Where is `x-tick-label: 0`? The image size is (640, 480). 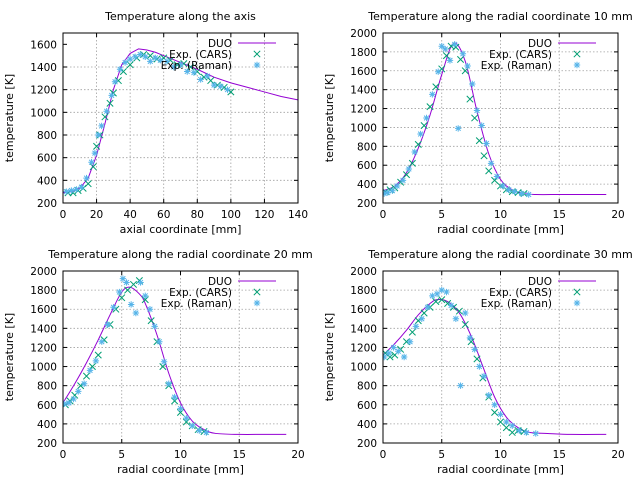 x-tick-label: 0 is located at coordinates (63, 455).